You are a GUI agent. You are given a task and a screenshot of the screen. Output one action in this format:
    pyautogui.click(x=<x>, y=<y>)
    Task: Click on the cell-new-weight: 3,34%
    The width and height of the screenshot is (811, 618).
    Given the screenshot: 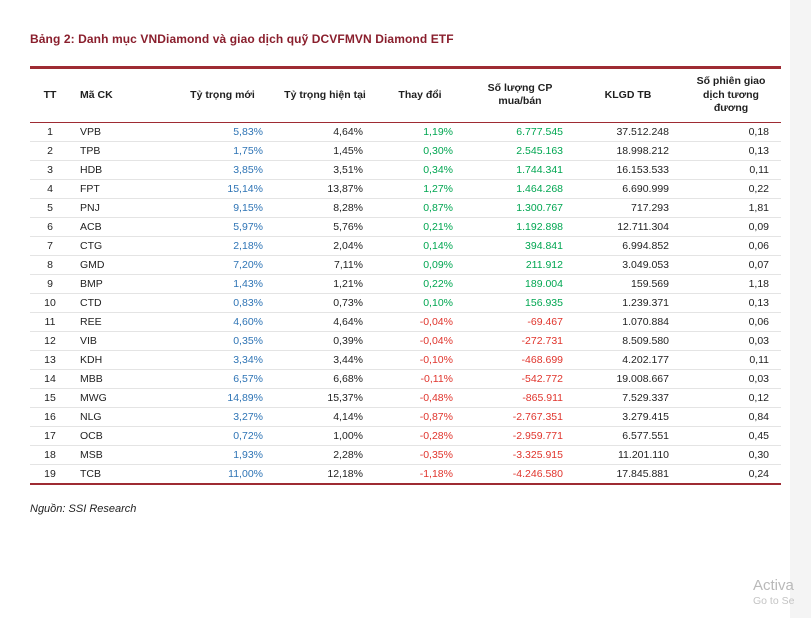 What is the action you would take?
    pyautogui.click(x=222, y=360)
    